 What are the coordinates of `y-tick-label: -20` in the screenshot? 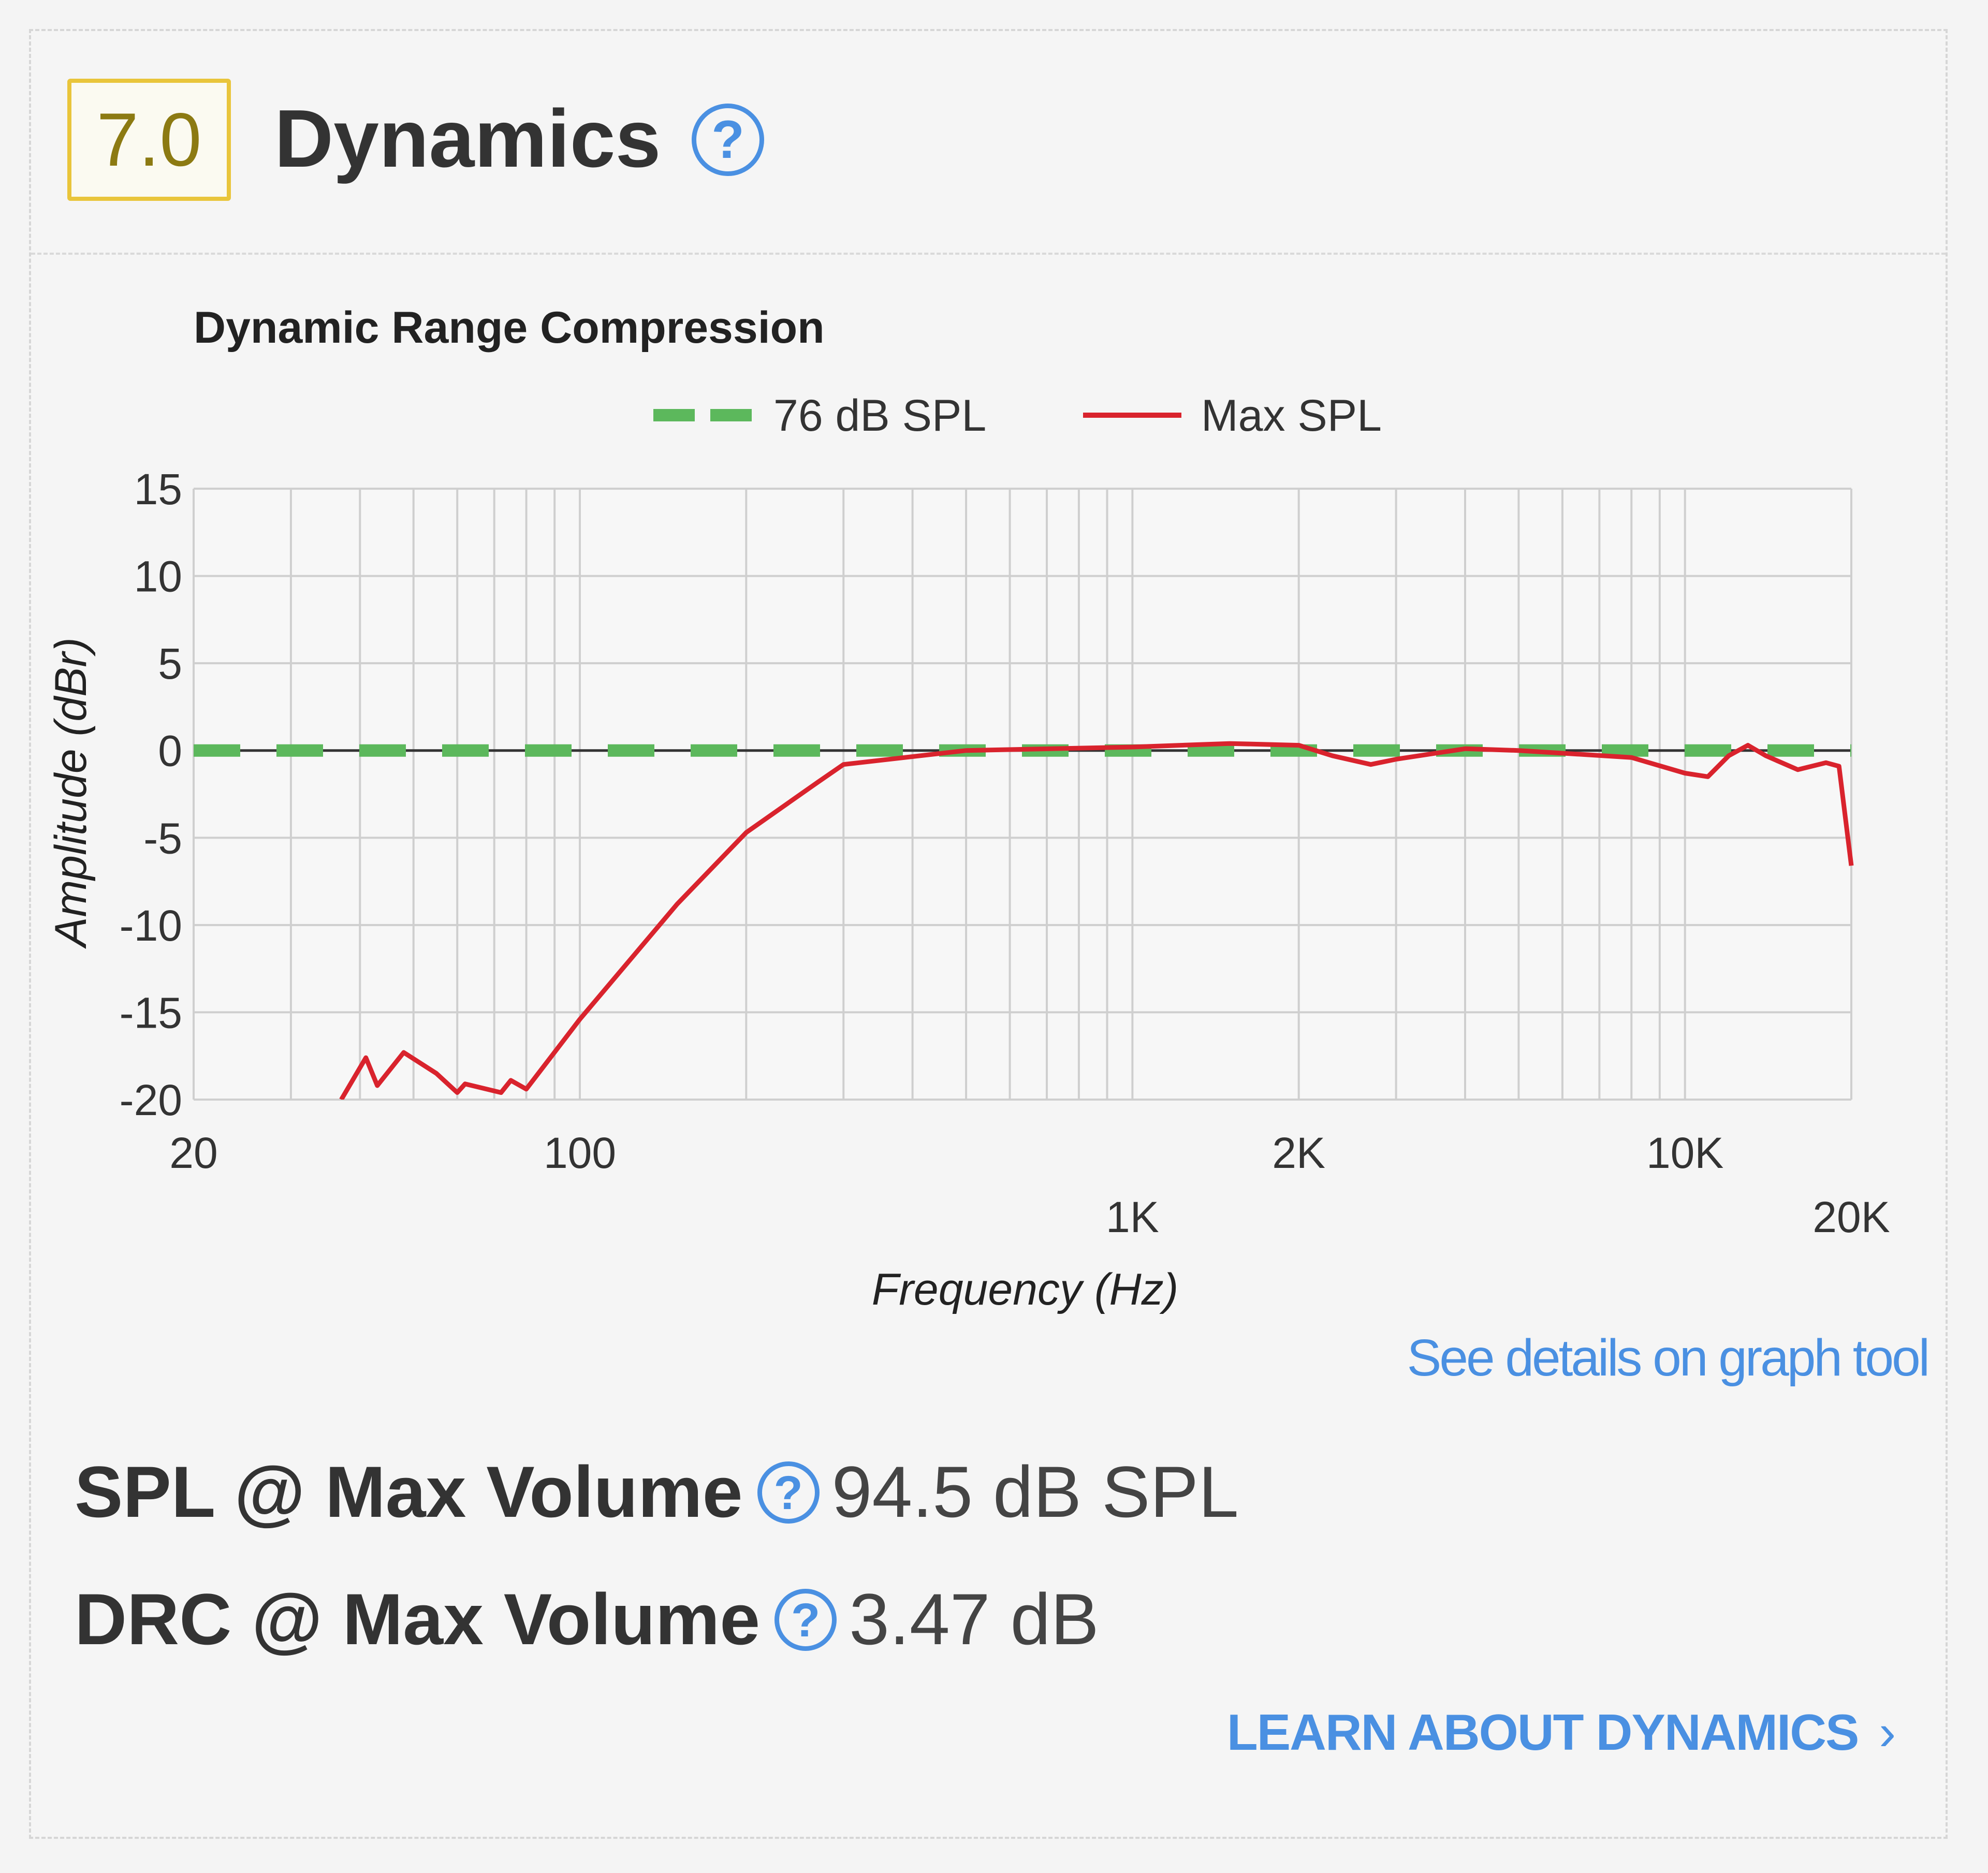 It's located at (151, 1100).